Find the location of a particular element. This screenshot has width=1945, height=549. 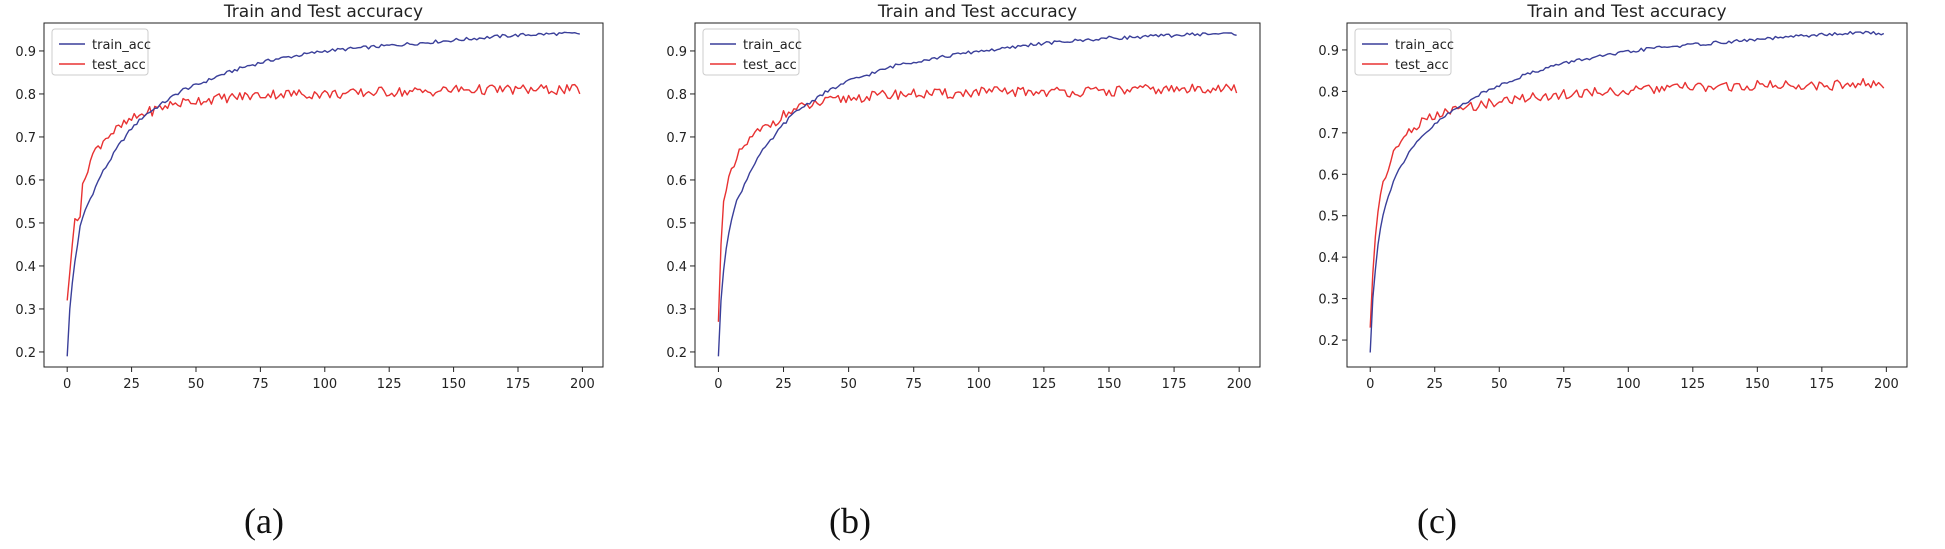

caption-a: (a) is located at coordinates (264, 521).